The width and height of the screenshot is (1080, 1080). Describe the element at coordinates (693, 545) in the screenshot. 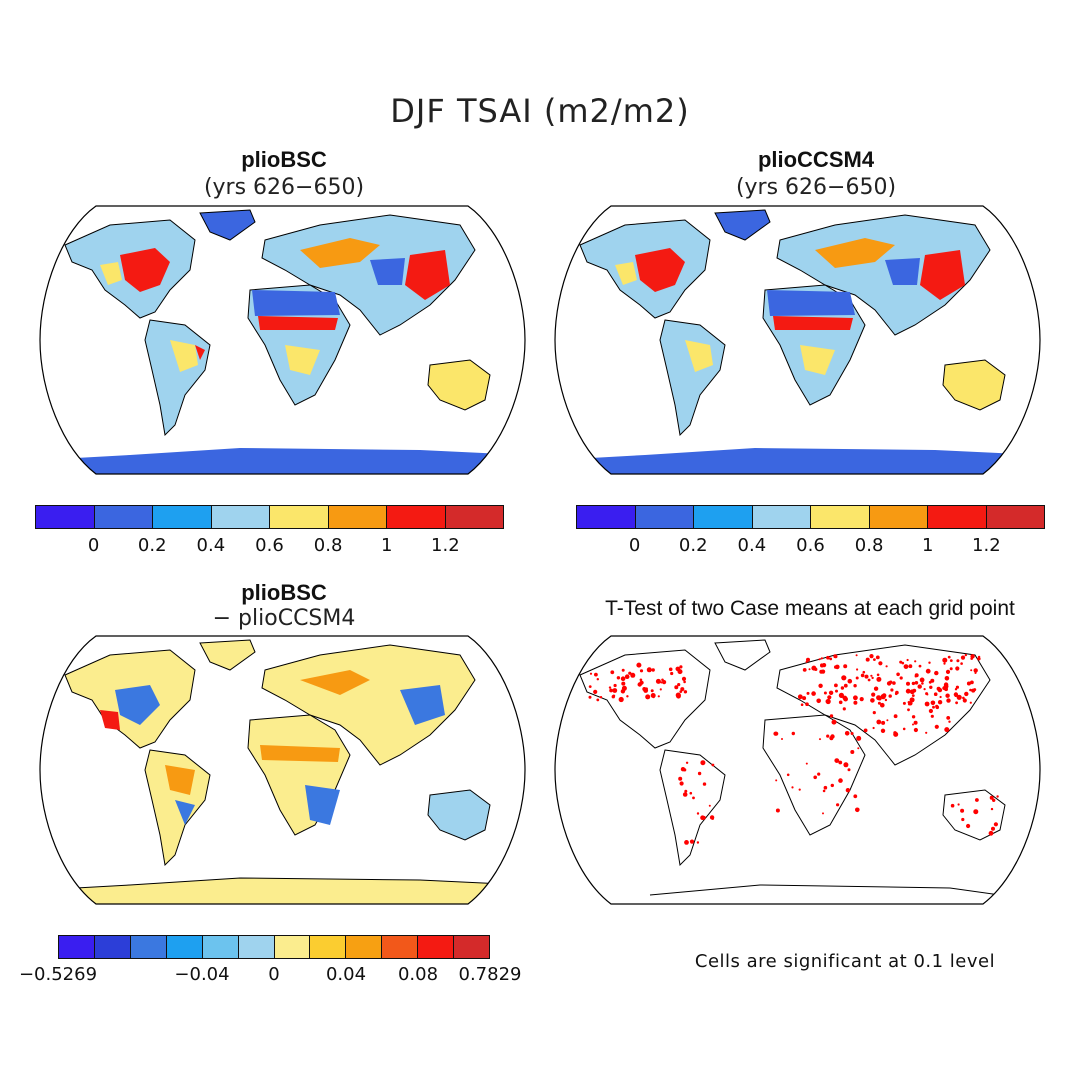

I see `colorbar-abs-right-tick-label: 0.2` at that location.